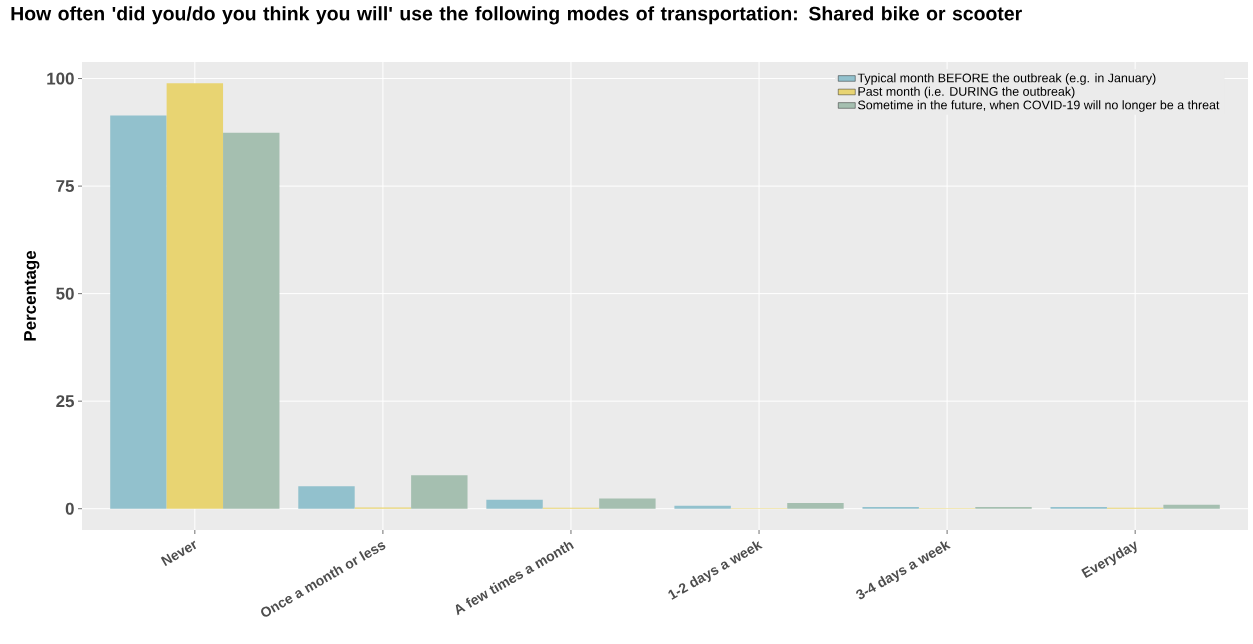 The height and width of the screenshot is (644, 1253). What do you see at coordinates (65, 186) in the screenshot?
I see `y-tick-label: 75` at bounding box center [65, 186].